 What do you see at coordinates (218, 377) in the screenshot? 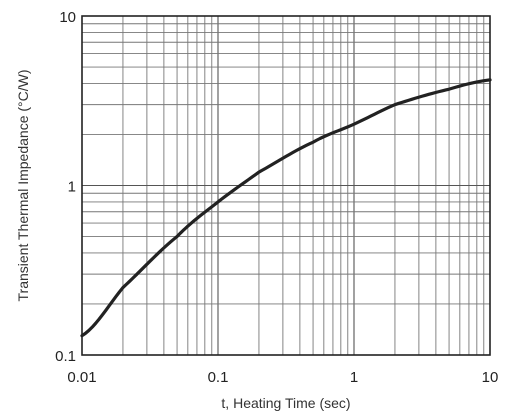
I see `x-tick-label: 0.1` at bounding box center [218, 377].